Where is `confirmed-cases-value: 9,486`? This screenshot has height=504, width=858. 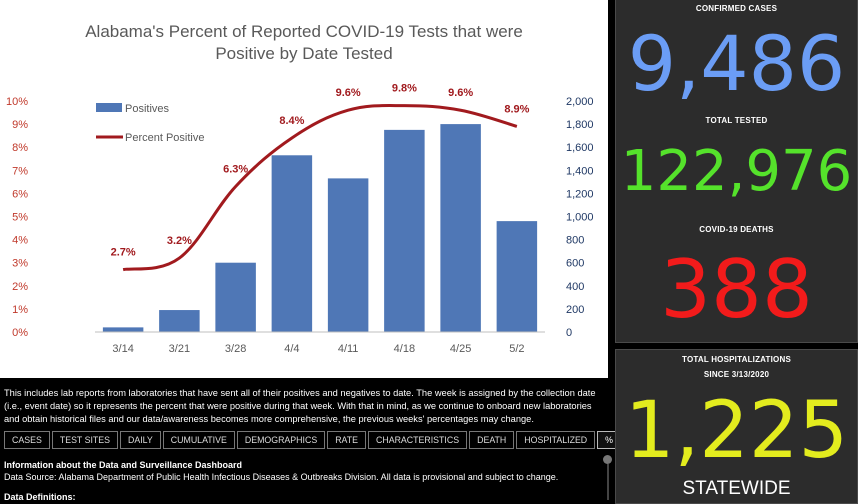
confirmed-cases-value: 9,486 is located at coordinates (736, 63).